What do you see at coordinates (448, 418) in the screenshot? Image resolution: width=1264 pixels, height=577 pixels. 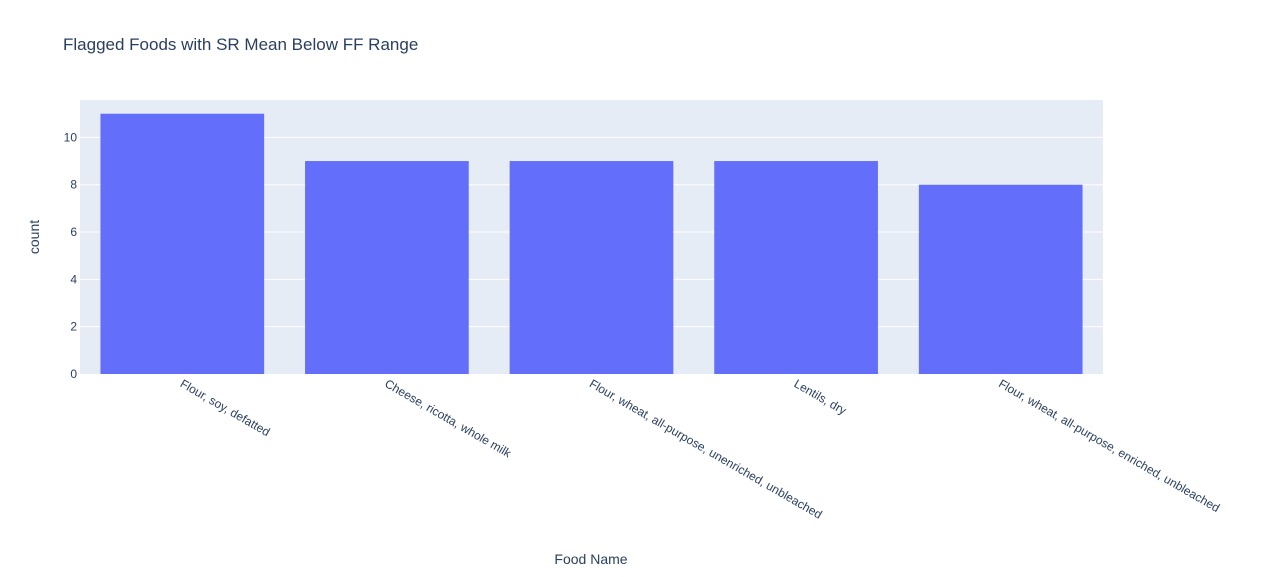 I see `x-tick-label: Cheese, ricotta, whole milk` at bounding box center [448, 418].